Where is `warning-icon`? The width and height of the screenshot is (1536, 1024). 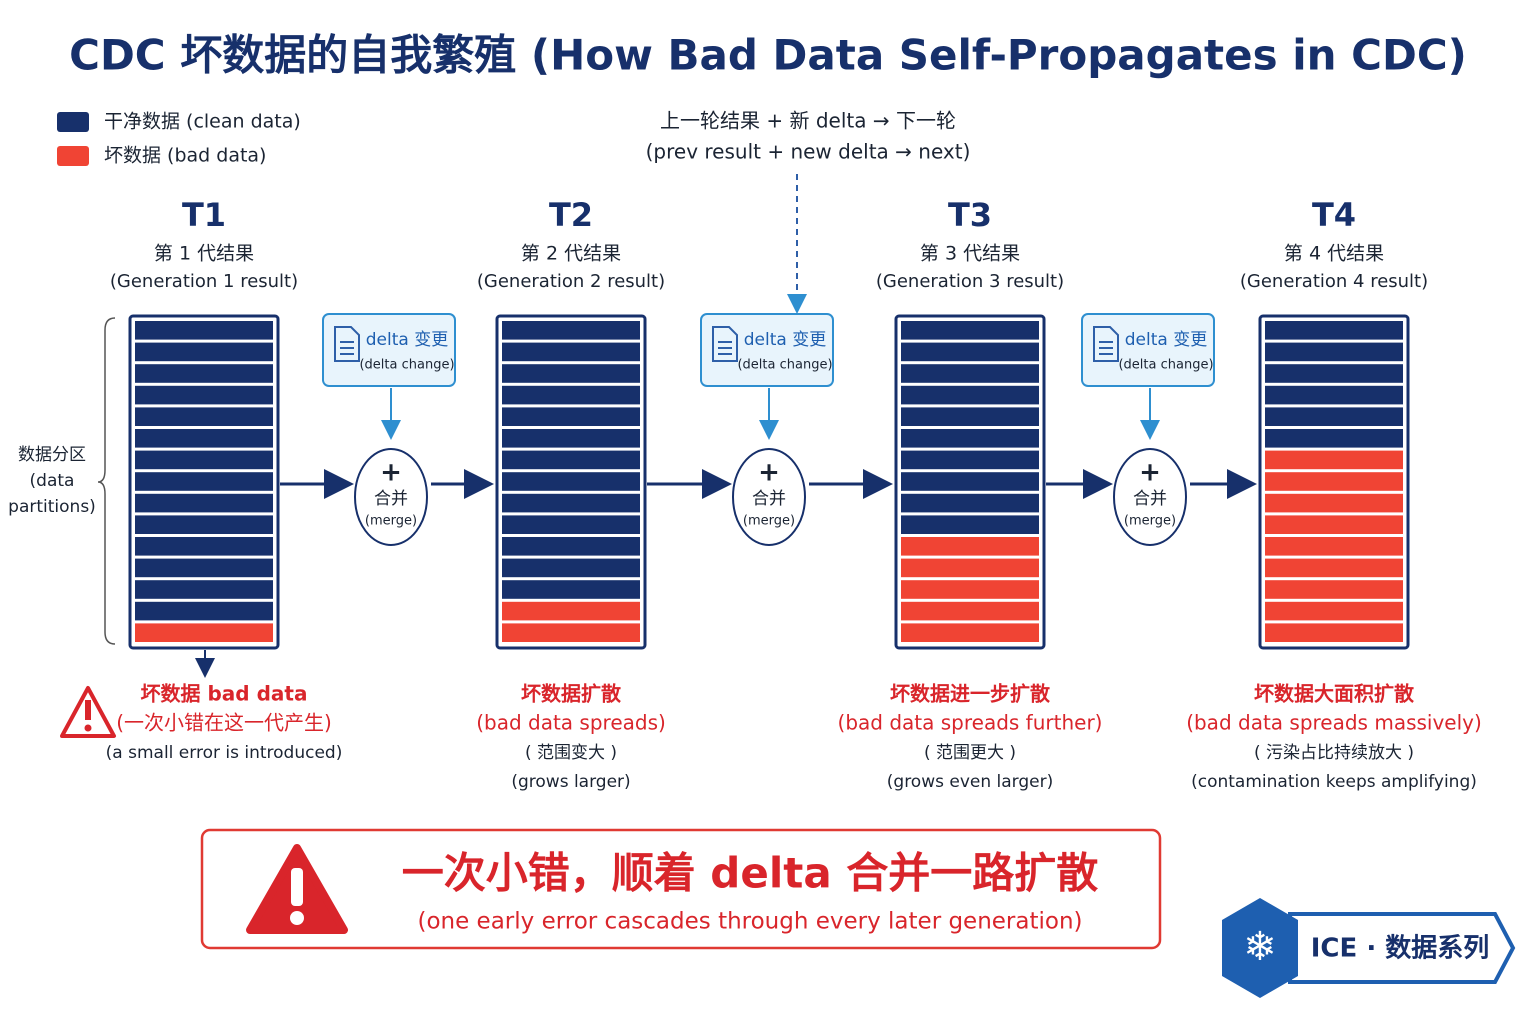 warning-icon is located at coordinates (88, 712).